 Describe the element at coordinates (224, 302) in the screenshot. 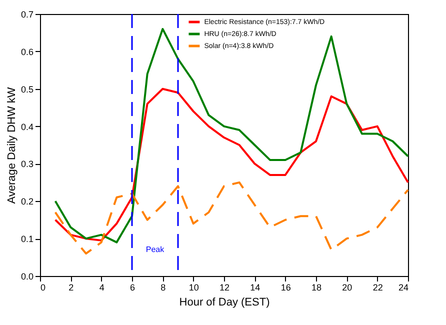

I see `x-axis-title: Hour of Day (EST)` at that location.